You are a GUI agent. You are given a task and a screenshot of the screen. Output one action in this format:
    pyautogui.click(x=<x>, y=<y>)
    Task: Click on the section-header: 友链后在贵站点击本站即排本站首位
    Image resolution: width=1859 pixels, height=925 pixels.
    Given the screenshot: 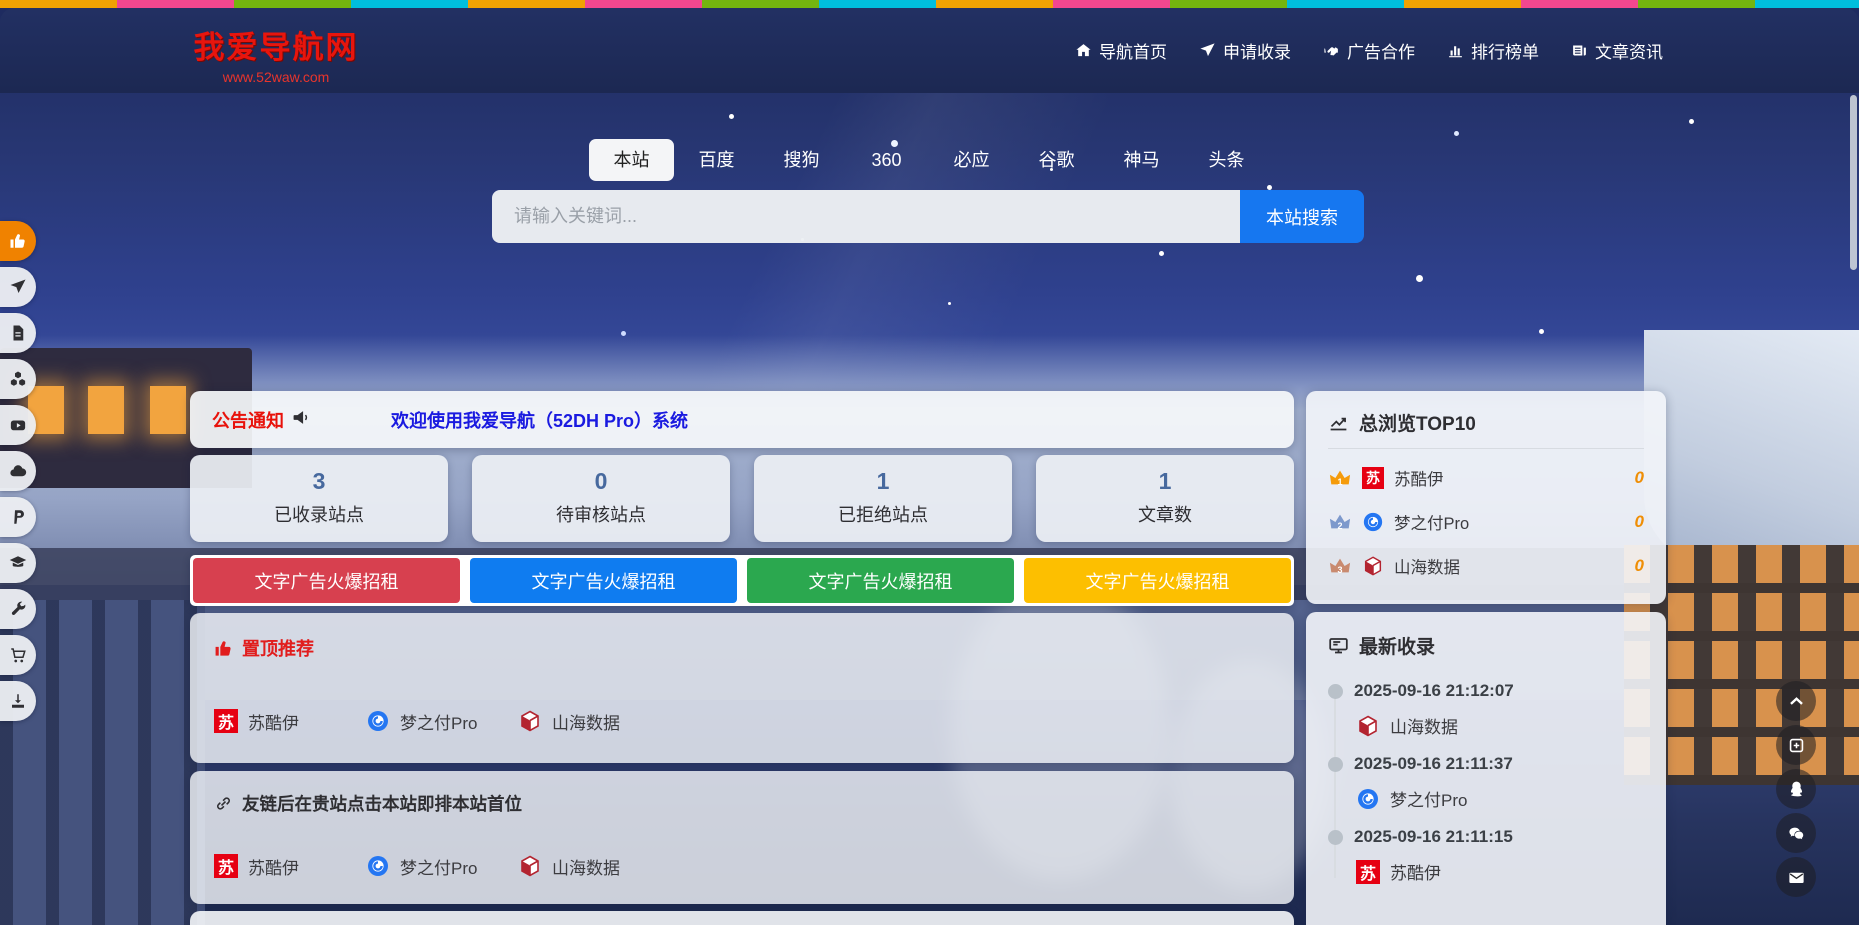 What is the action you would take?
    pyautogui.click(x=742, y=803)
    